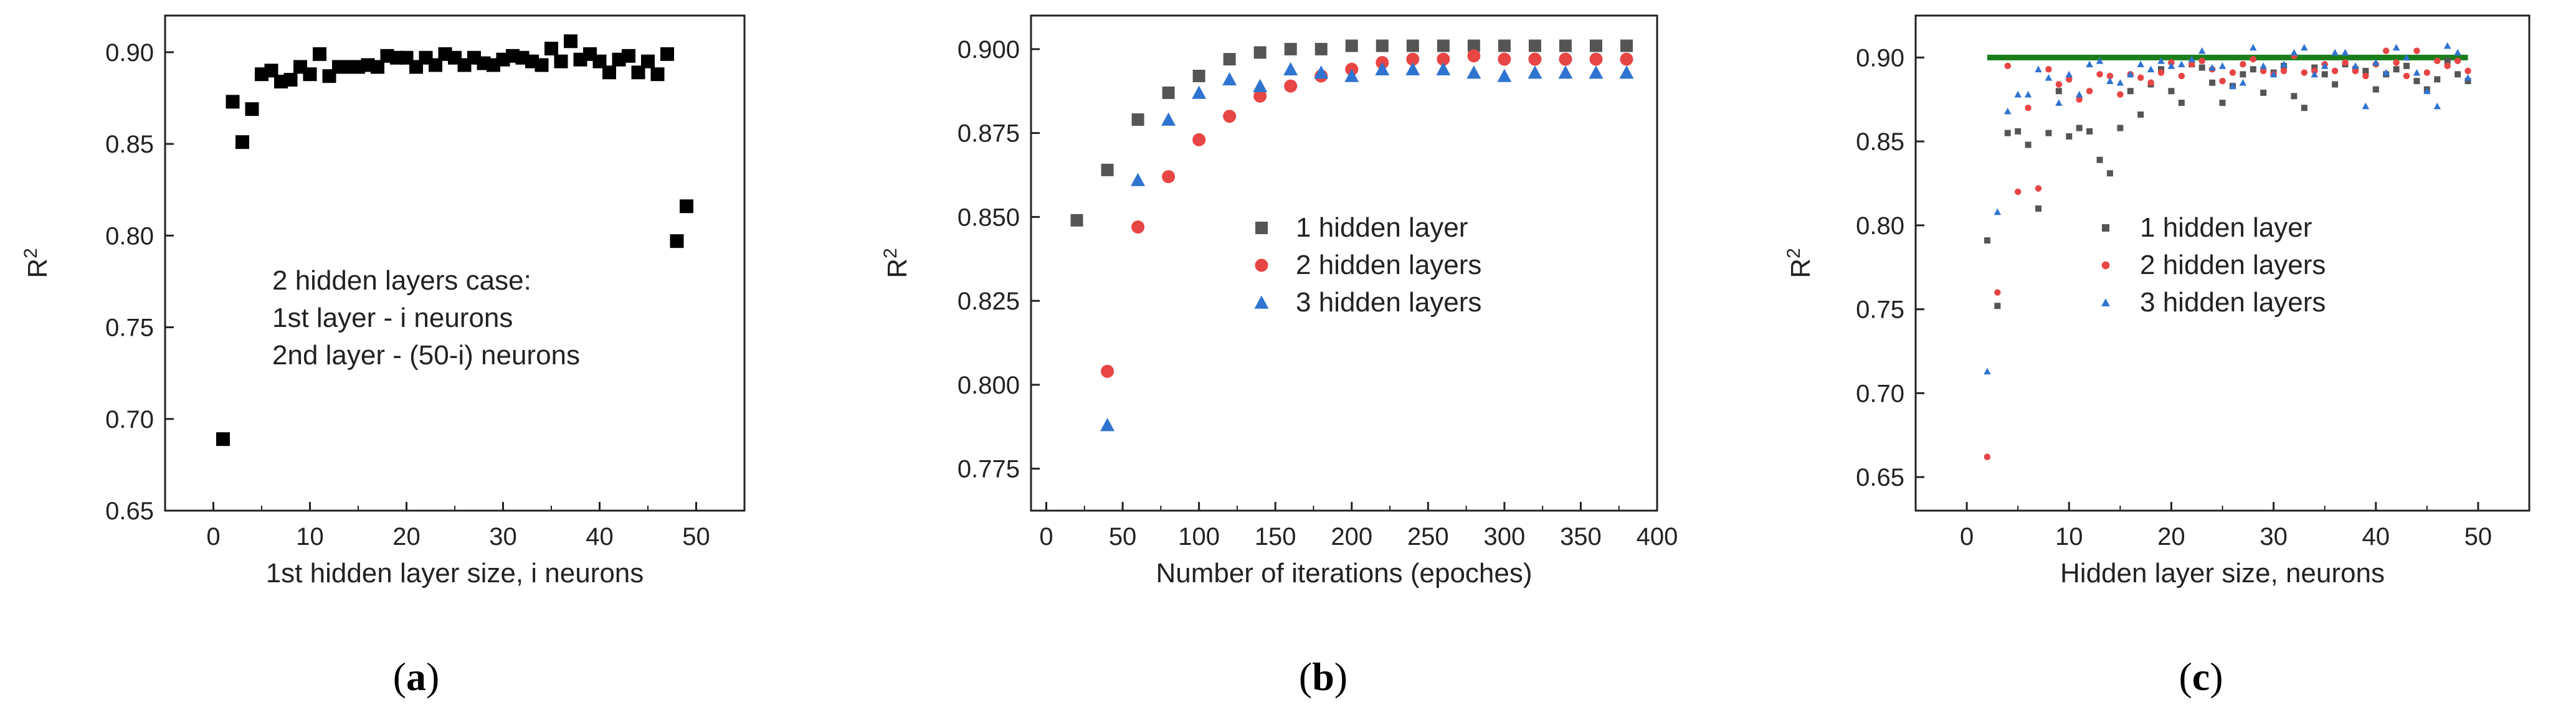 Image resolution: width=2576 pixels, height=718 pixels. What do you see at coordinates (989, 134) in the screenshot?
I see `y-tick-label-b: 0.875` at bounding box center [989, 134].